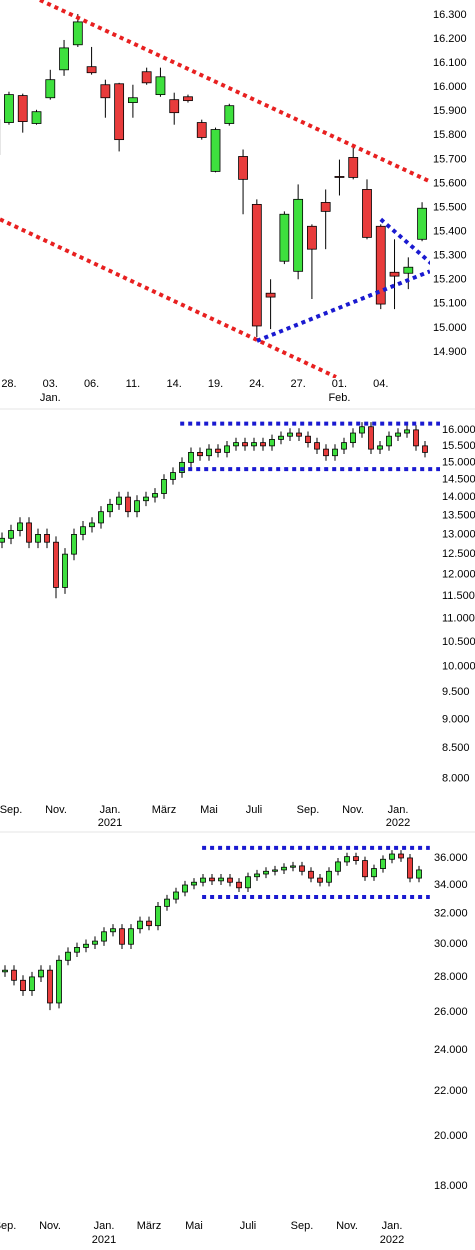  I want to click on y-tick-label: 15.200, so click(450, 280).